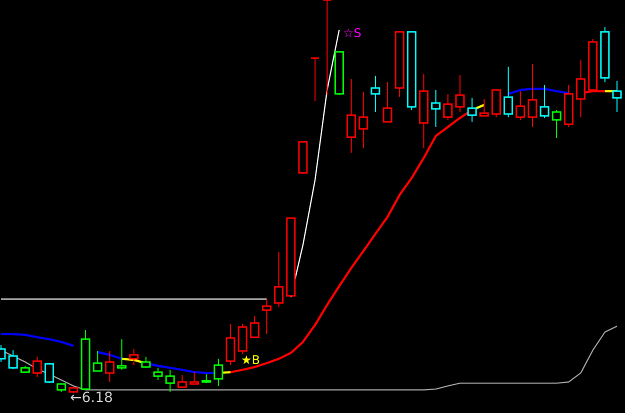  Describe the element at coordinates (91, 398) in the screenshot. I see `annotation: ←6.18` at that location.